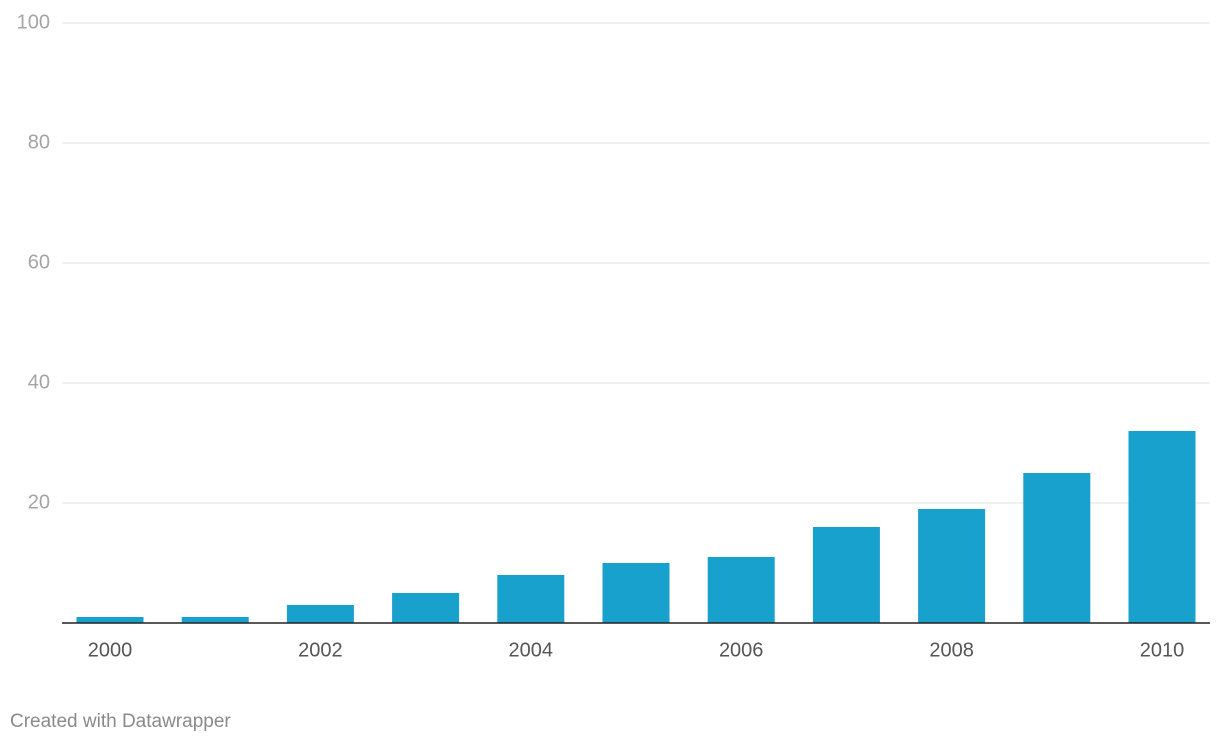  Describe the element at coordinates (120, 721) in the screenshot. I see `credit: Created with Datawrapper` at that location.